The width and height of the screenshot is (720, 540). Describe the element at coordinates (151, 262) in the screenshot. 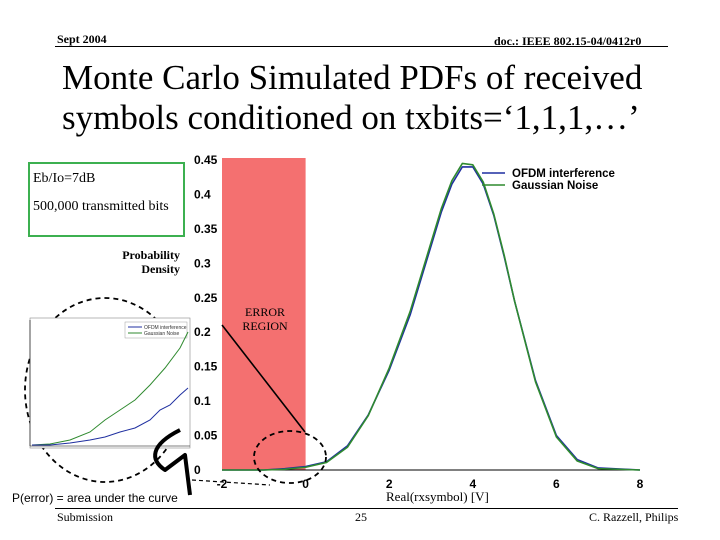

I see `y-axis-label: Probability Density` at that location.